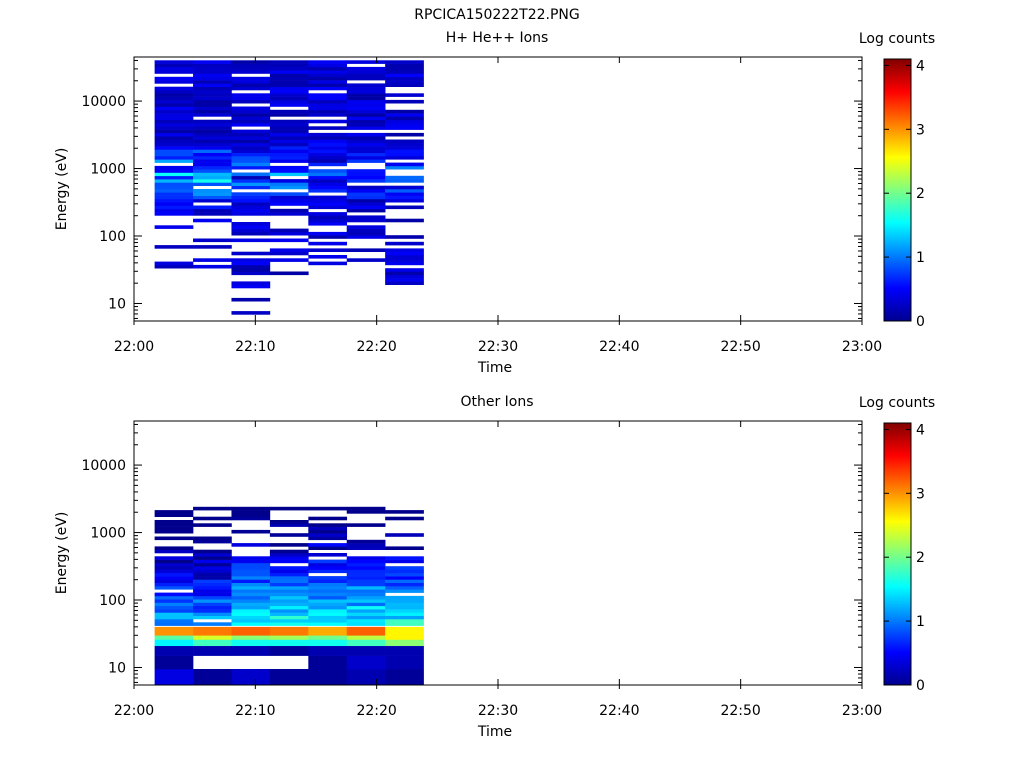  I want to click on x-tick-label: 22:50, so click(740, 347).